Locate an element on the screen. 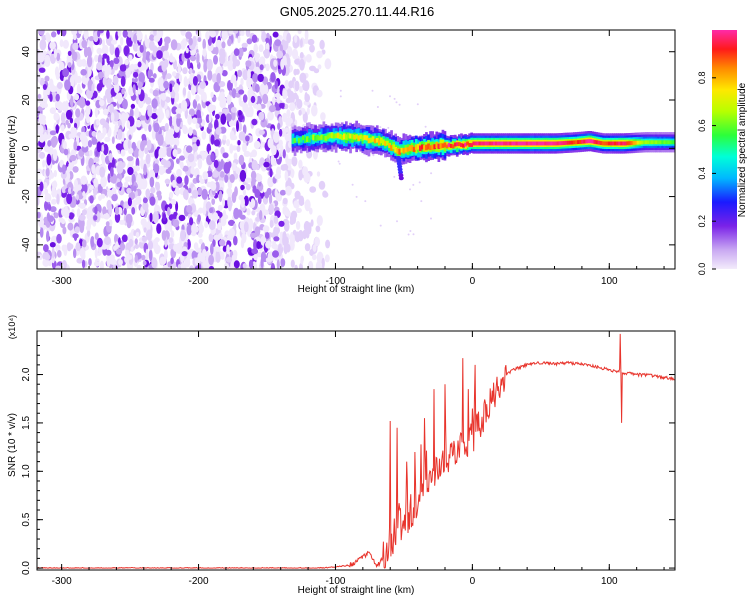  noise-speck is located at coordinates (352, 184).